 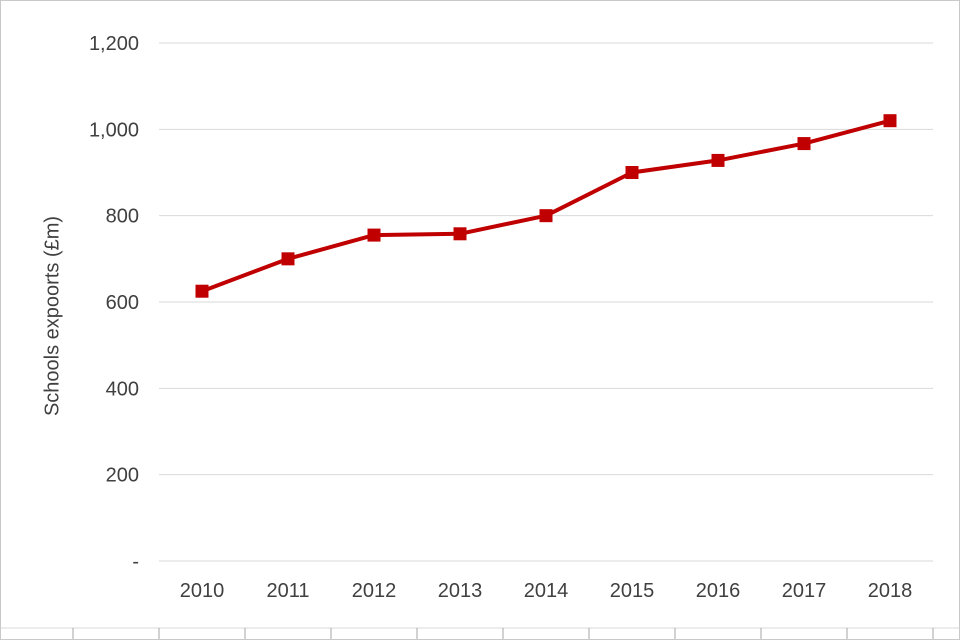 What do you see at coordinates (718, 591) in the screenshot?
I see `x-tick-label: 2016` at bounding box center [718, 591].